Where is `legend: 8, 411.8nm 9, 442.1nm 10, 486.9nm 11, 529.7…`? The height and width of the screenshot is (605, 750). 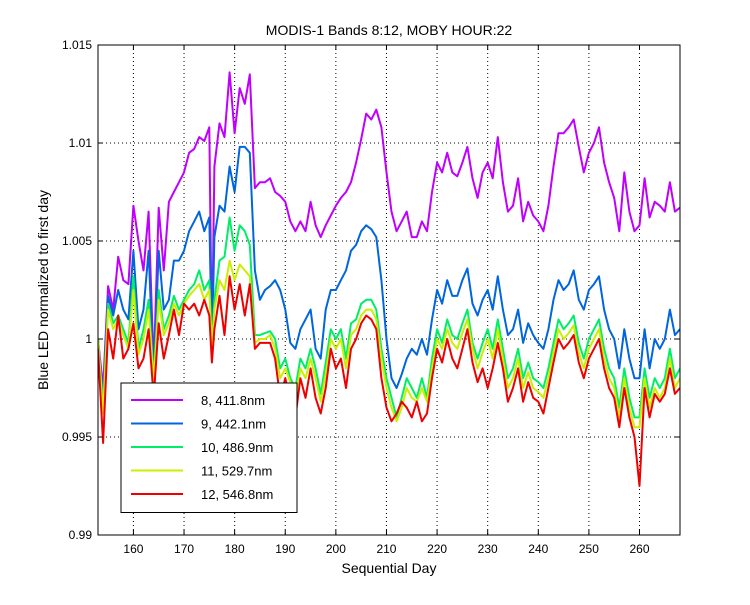
legend: 8, 411.8nm 9, 442.1nm 10, 486.9nm 11, 529.7… is located at coordinates (209, 447).